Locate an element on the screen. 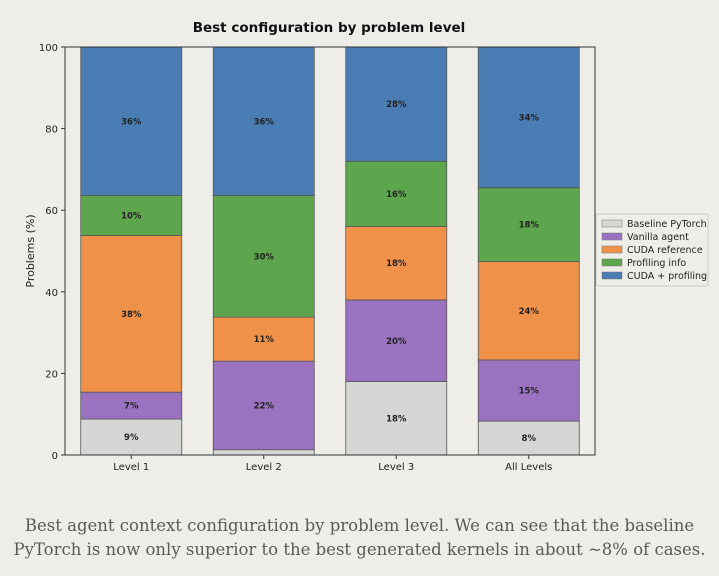  data-label: 20% is located at coordinates (396, 342).